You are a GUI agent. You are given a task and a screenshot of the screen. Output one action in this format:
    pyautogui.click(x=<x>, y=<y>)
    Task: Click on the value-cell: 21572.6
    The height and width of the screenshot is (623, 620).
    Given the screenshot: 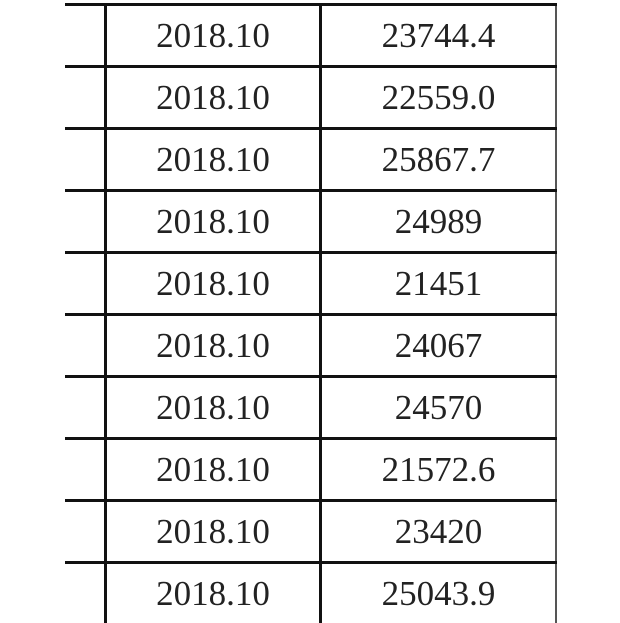 What is the action you would take?
    pyautogui.click(x=439, y=469)
    